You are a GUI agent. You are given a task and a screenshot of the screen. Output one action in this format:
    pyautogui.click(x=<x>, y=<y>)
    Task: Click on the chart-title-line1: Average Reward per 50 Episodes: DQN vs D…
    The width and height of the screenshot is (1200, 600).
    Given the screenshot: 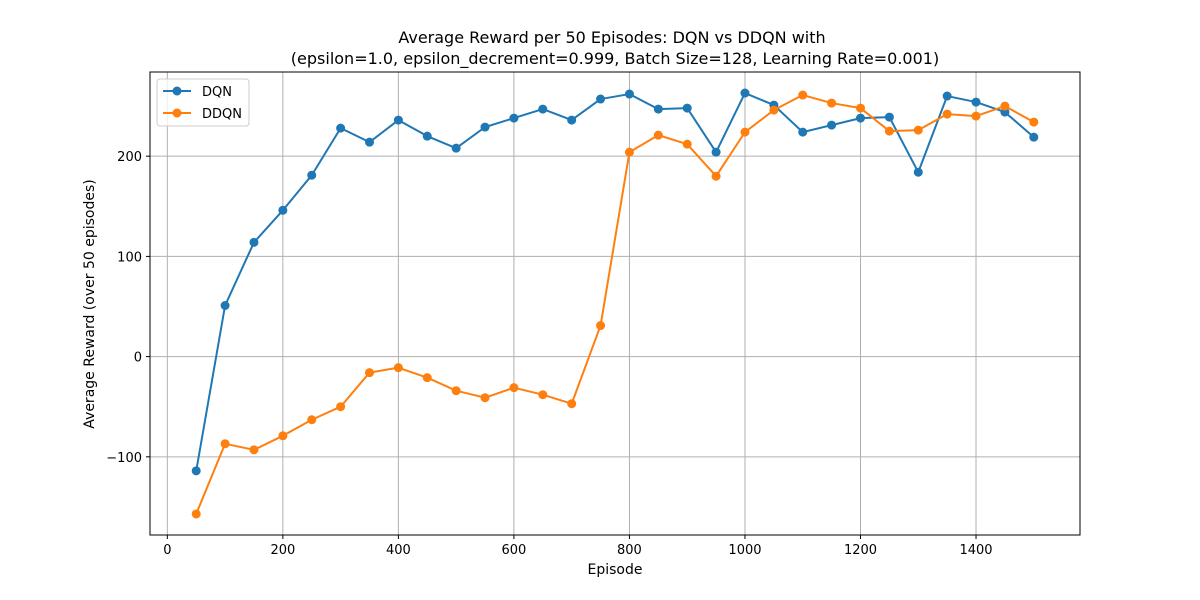 What is the action you would take?
    pyautogui.click(x=611, y=37)
    